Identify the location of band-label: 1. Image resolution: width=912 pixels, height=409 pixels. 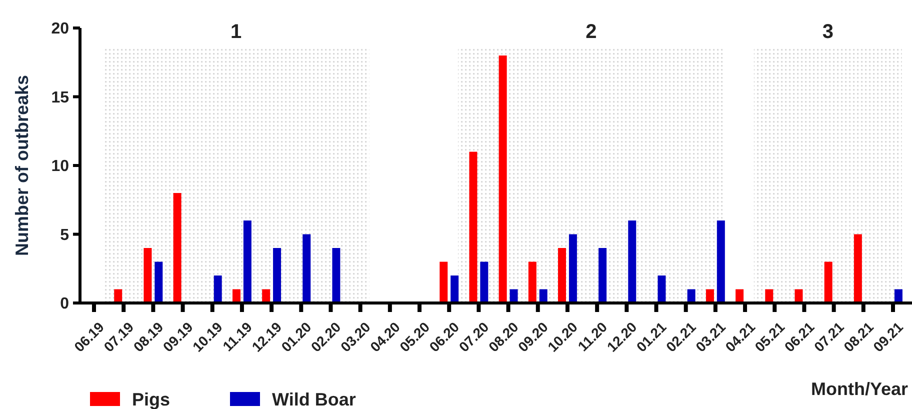
(236, 32).